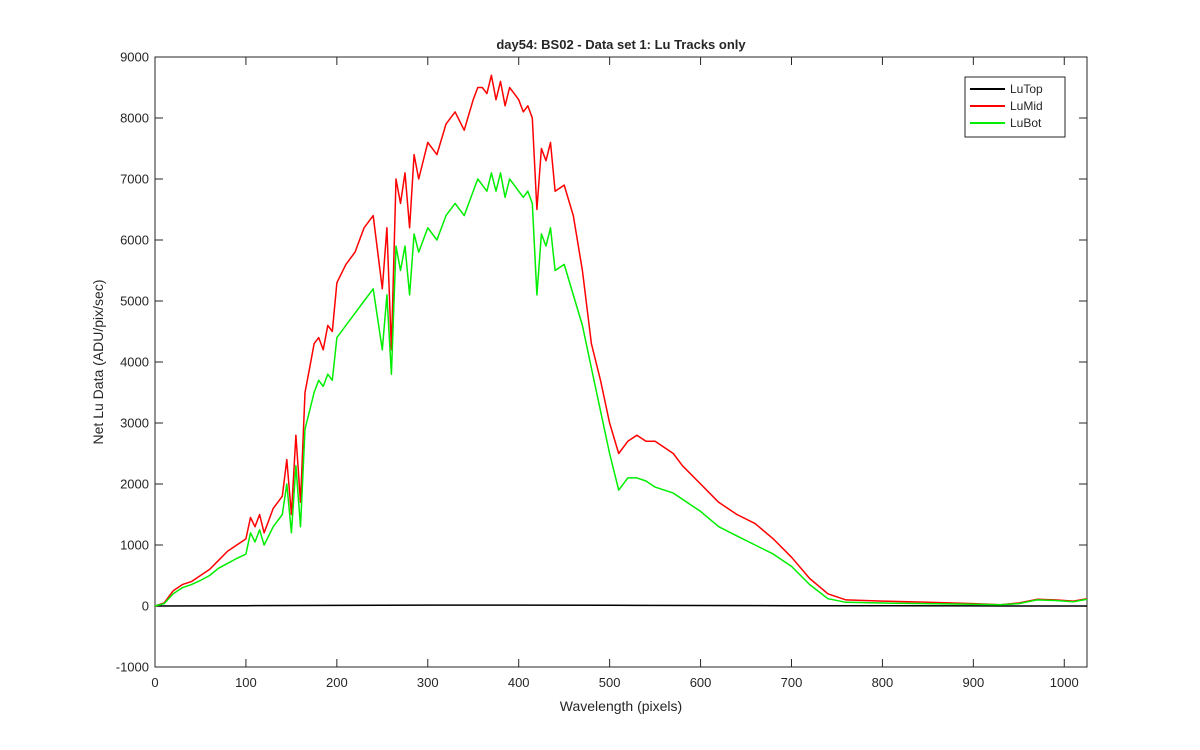  What do you see at coordinates (154, 682) in the screenshot?
I see `x-tick-label: 0` at bounding box center [154, 682].